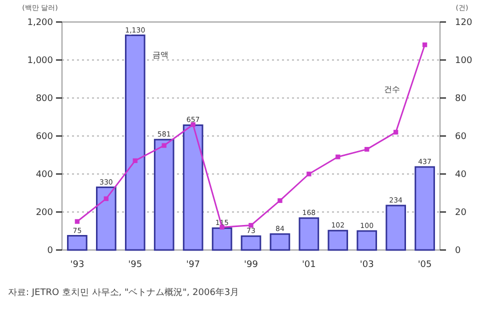 The width and height of the screenshot is (480, 317). What do you see at coordinates (193, 265) in the screenshot?
I see `x-tick-label: '97` at bounding box center [193, 265].